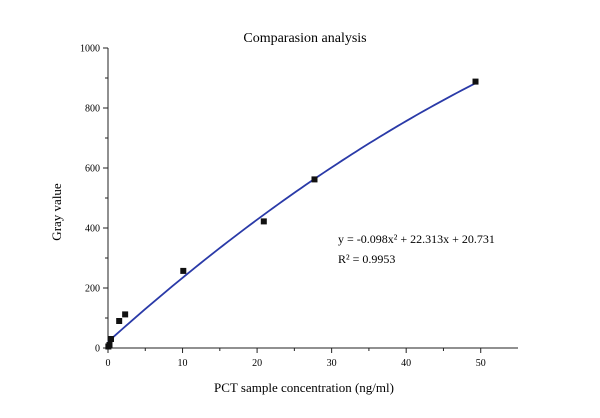 The image size is (600, 418). I want to click on y-tick-label: 600, so click(92, 169).